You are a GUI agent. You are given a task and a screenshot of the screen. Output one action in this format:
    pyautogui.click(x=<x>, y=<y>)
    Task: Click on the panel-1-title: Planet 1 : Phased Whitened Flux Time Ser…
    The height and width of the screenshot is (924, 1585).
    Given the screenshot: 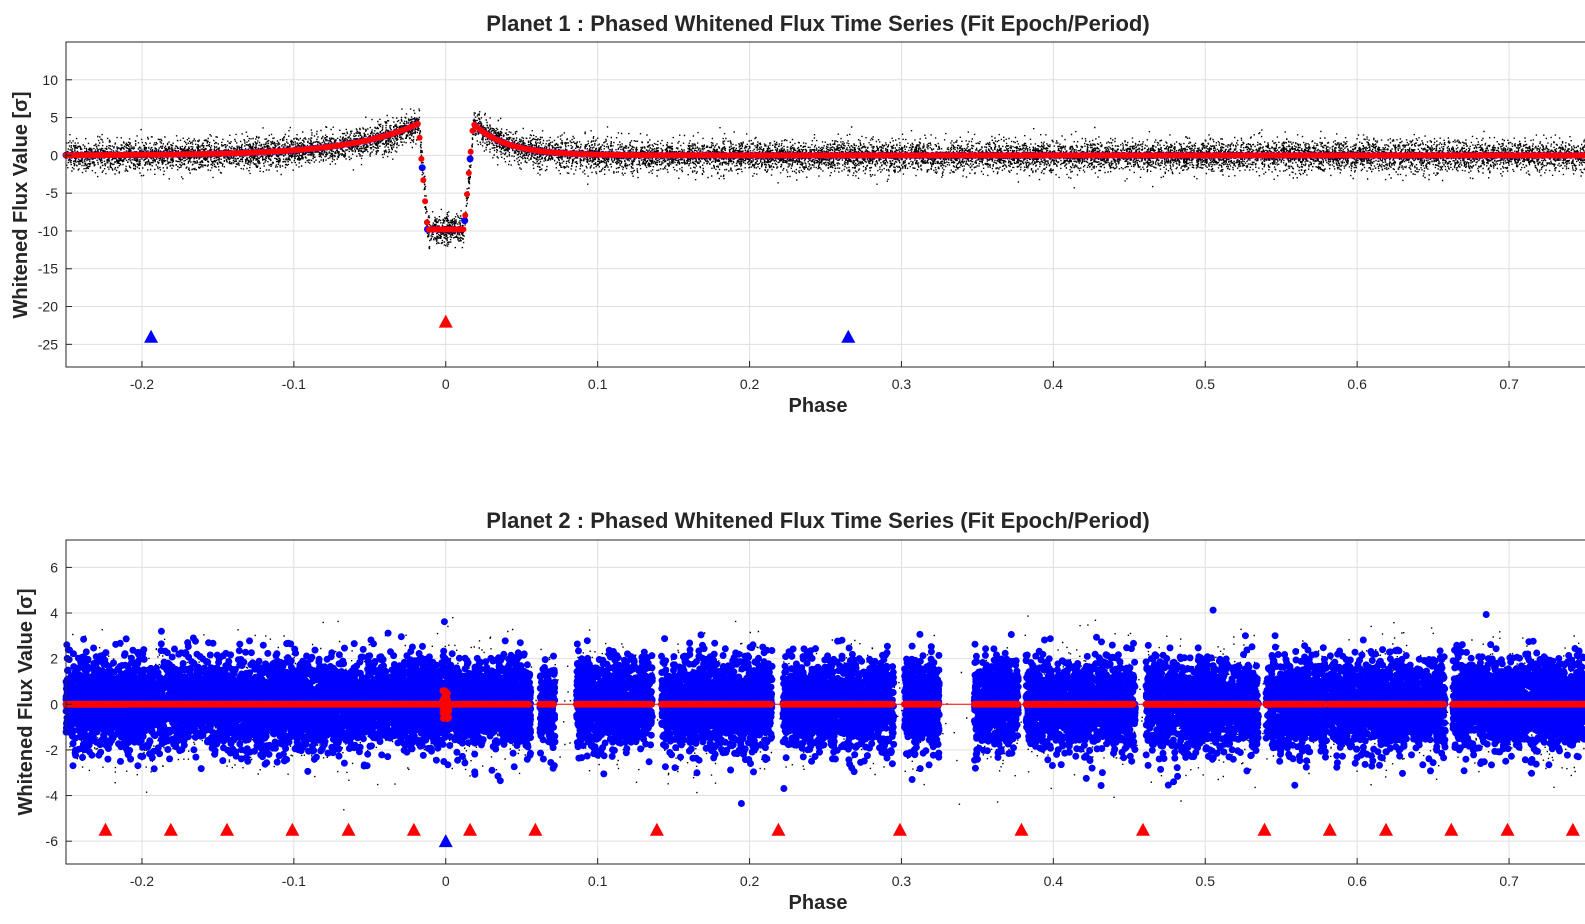 What is the action you would take?
    pyautogui.click(x=817, y=23)
    